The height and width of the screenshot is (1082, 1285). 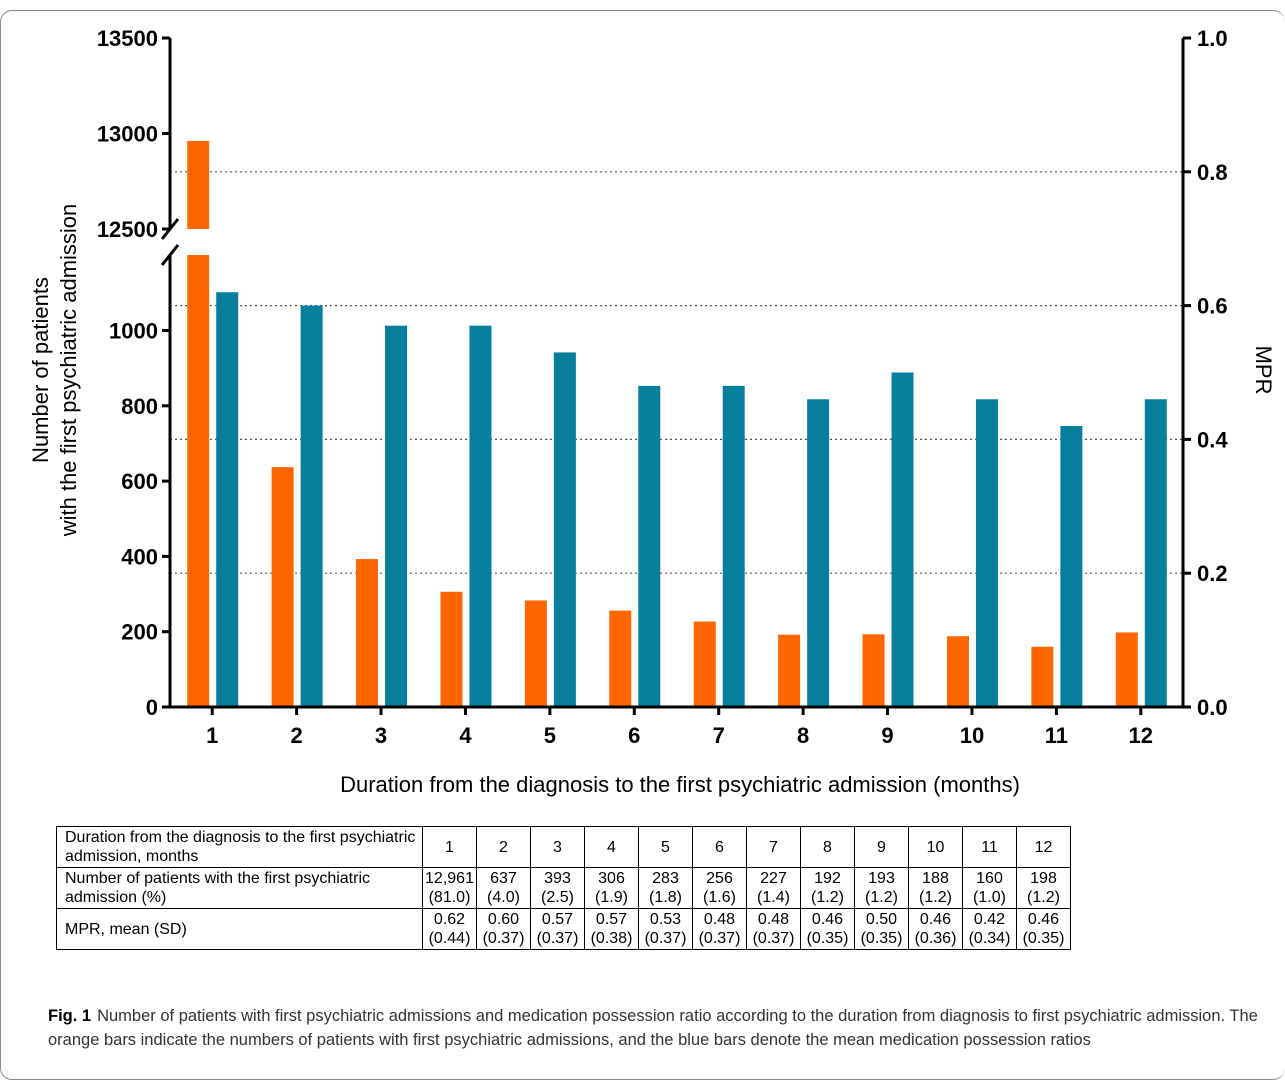 I want to click on y-tick-label: 400, so click(x=139, y=556).